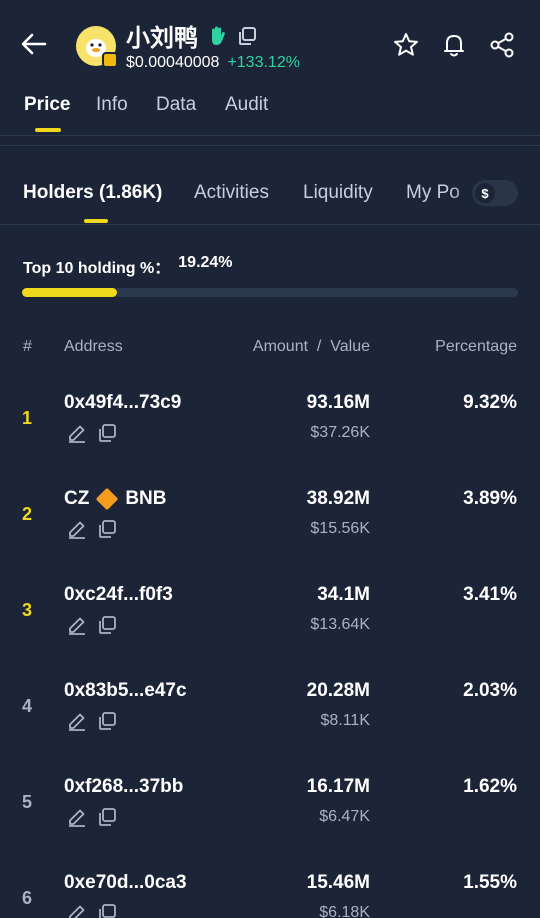 The image size is (540, 918). I want to click on holder-value: $6.18K, so click(344, 911).